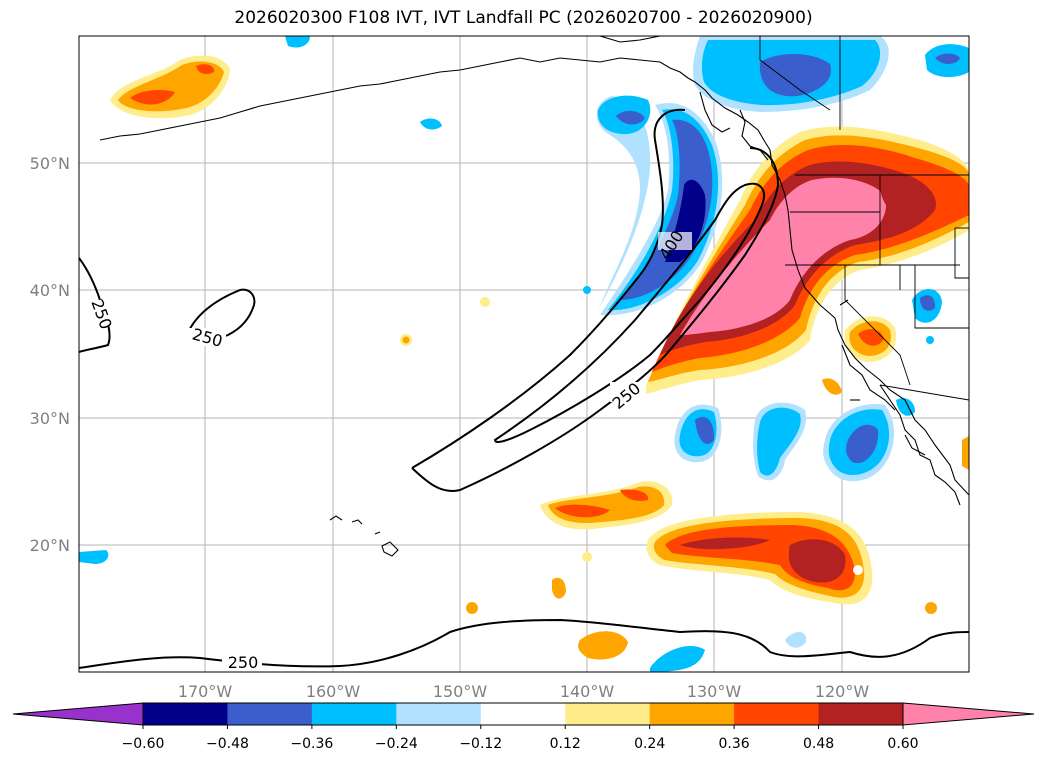 The height and width of the screenshot is (765, 1047). What do you see at coordinates (143, 744) in the screenshot?
I see `colorbar-tick-label: −0.60` at bounding box center [143, 744].